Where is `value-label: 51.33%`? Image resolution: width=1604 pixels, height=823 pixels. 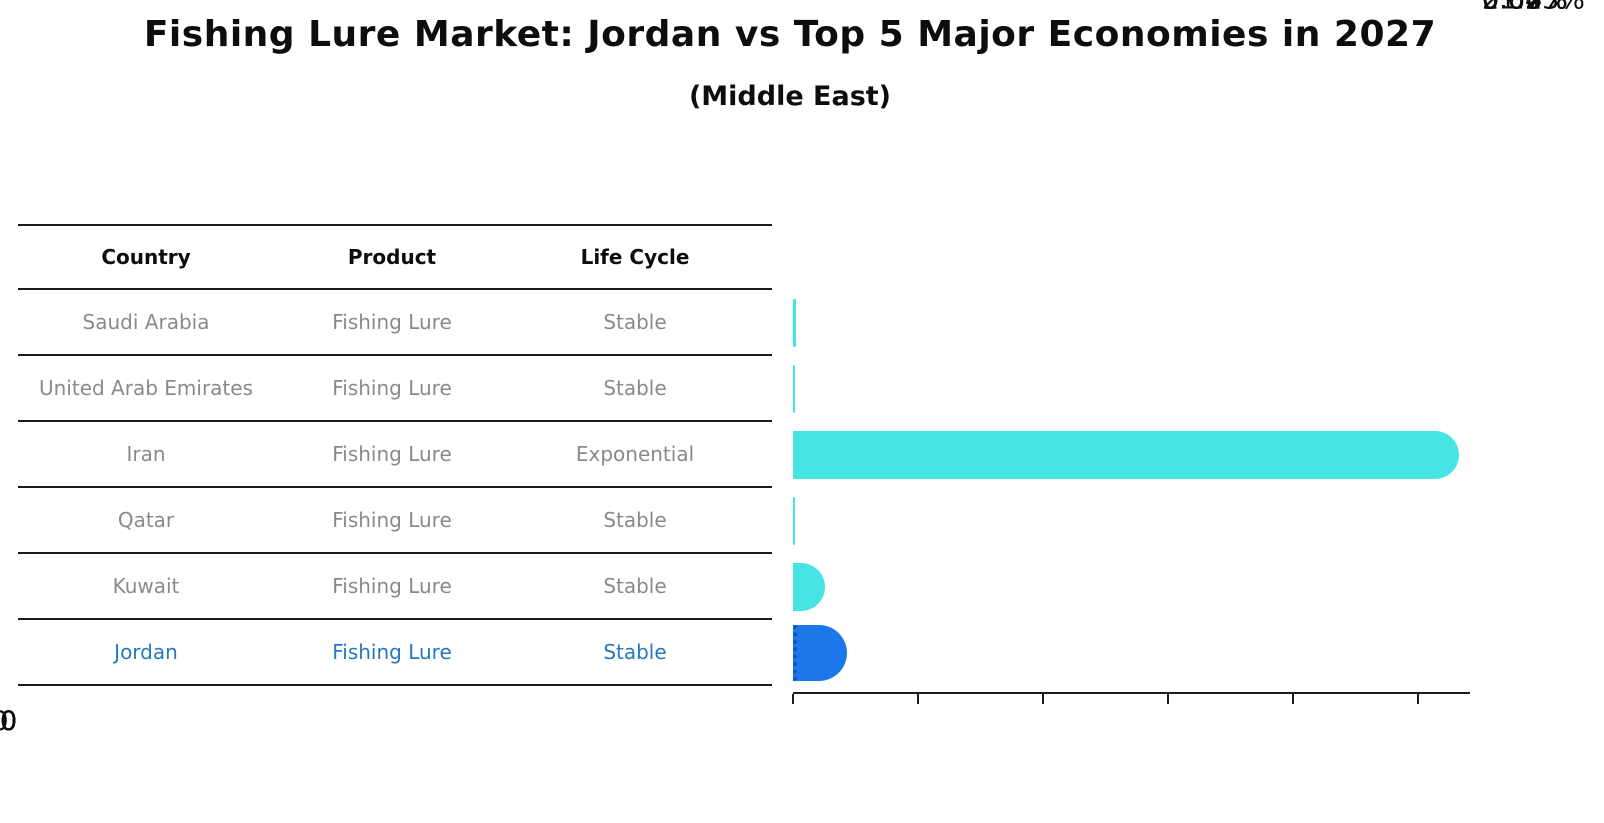 value-label: 51.33% is located at coordinates (1533, 8).